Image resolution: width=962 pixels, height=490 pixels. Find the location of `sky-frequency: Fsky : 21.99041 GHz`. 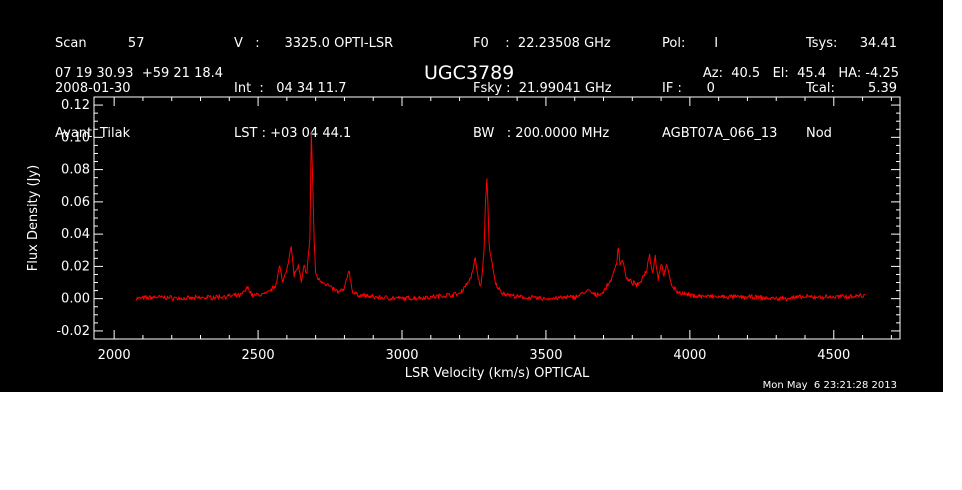

sky-frequency: Fsky : 21.99041 GHz is located at coordinates (542, 88).